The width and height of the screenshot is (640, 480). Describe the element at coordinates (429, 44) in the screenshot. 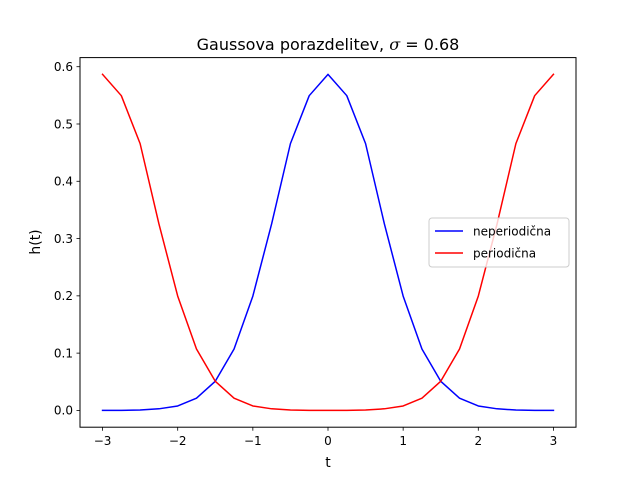

I see `chart-title-value: = 0.68` at that location.